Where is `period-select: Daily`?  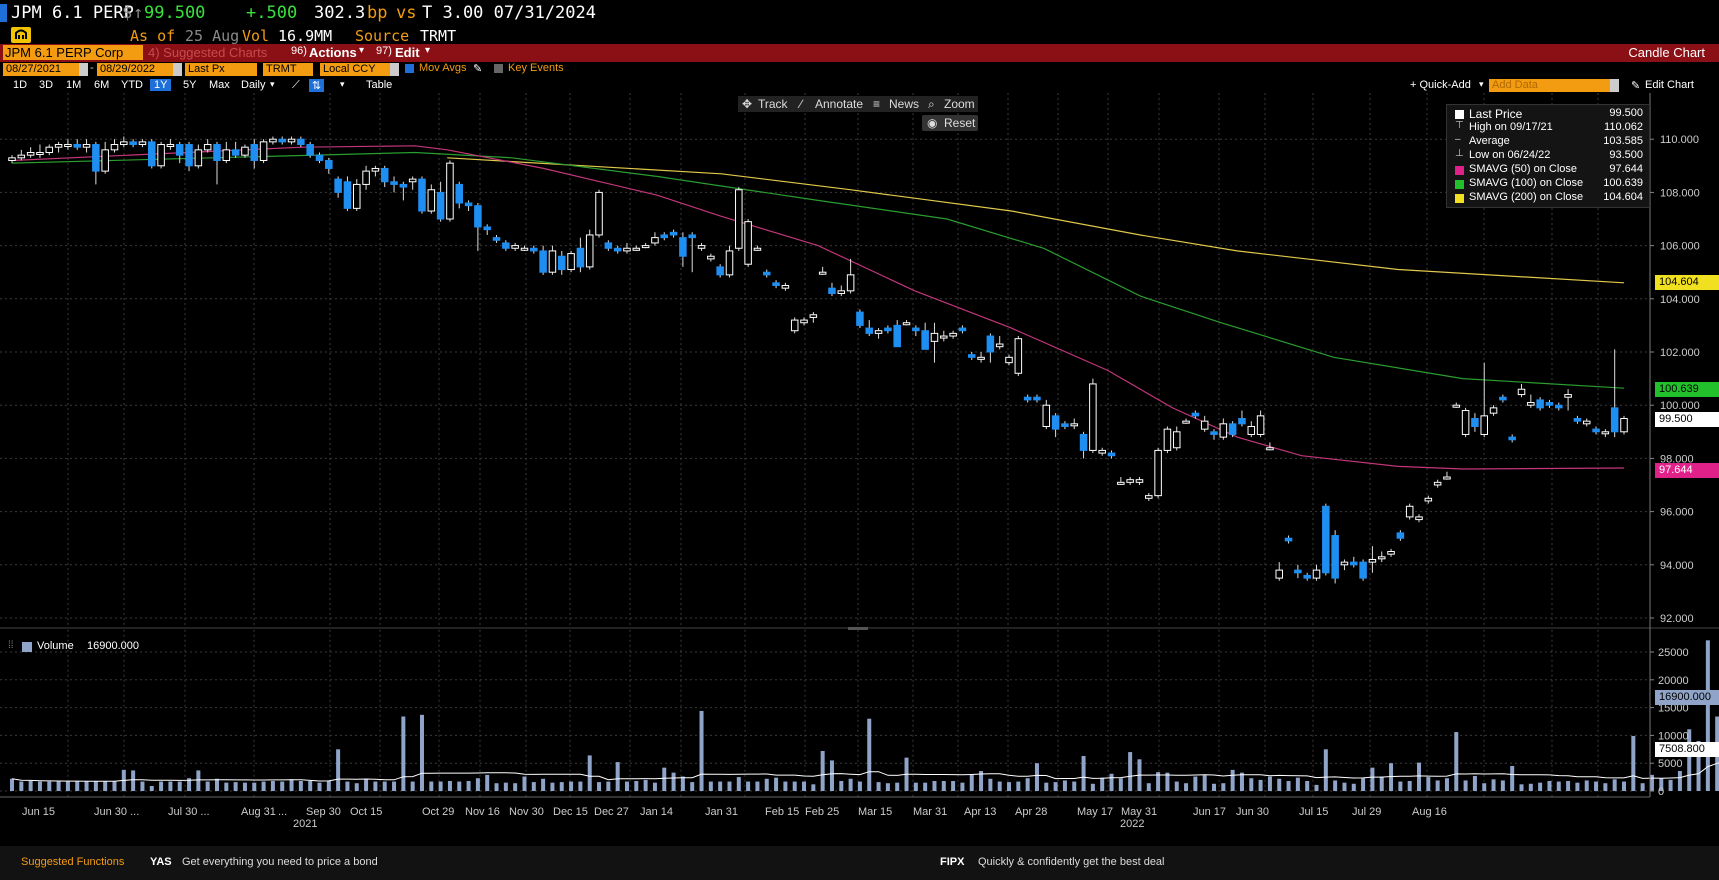
period-select: Daily is located at coordinates (253, 85).